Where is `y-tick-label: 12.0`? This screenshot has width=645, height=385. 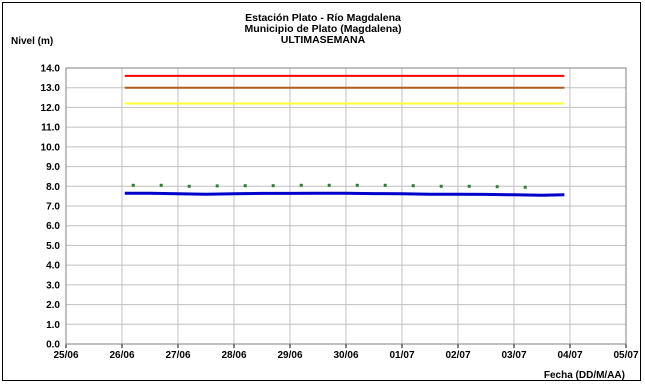 y-tick-label: 12.0 is located at coordinates (51, 108).